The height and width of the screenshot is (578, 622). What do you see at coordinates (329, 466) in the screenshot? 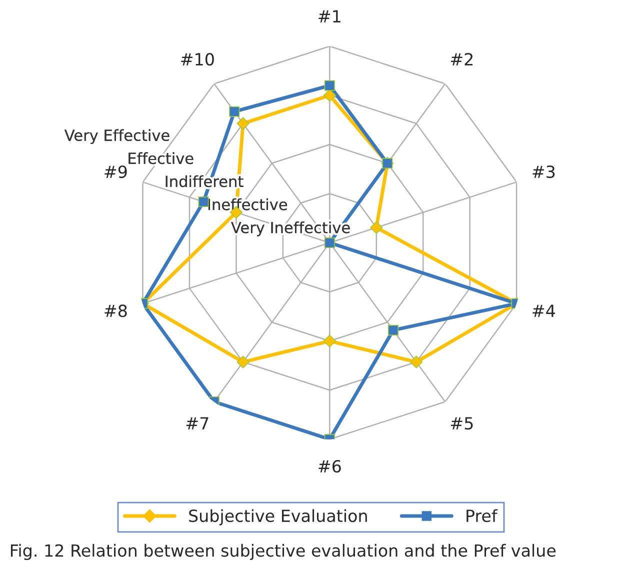
I see `spoke-label: #6` at bounding box center [329, 466].